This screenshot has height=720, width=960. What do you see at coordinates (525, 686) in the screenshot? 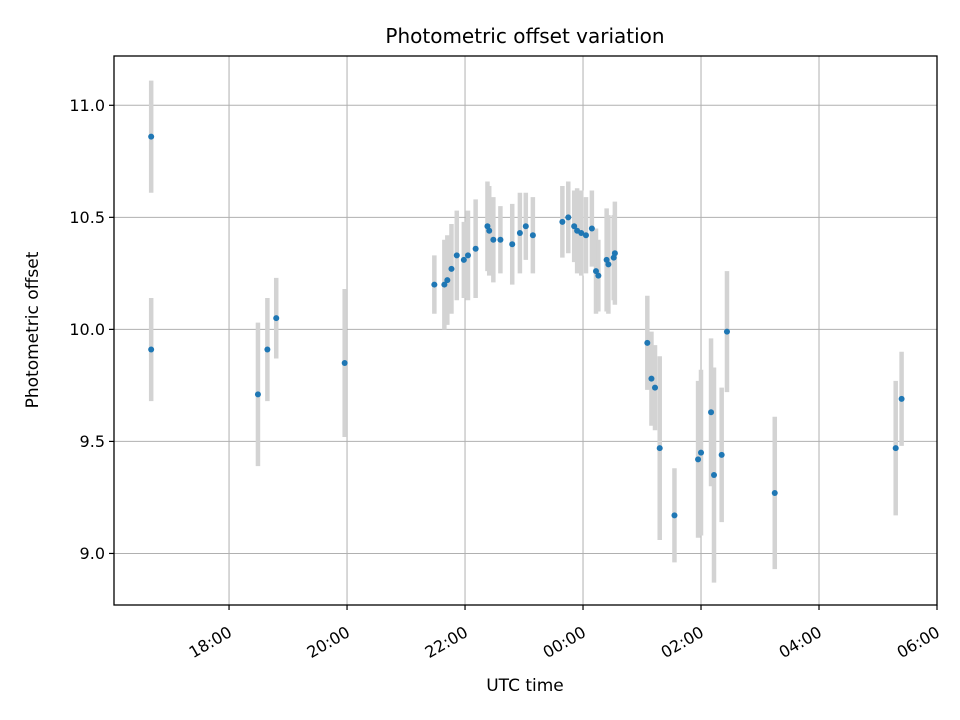
I see `x-axis-label: UTC time` at bounding box center [525, 686].